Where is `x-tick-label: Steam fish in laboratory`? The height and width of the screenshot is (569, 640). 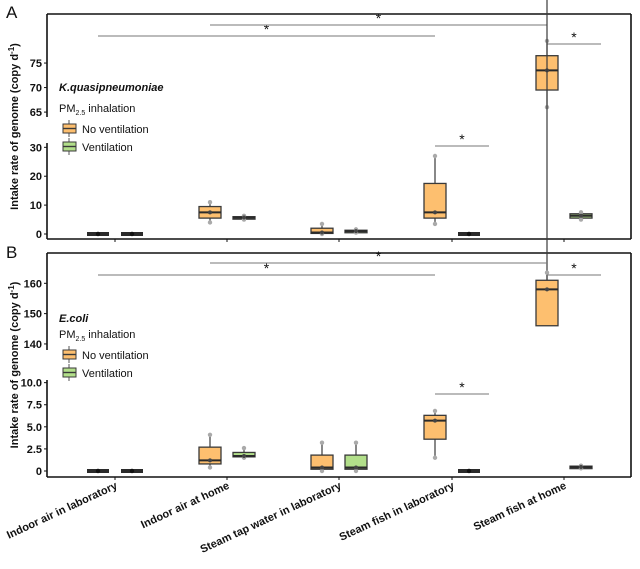
x-tick-label: Steam fish in laboratory is located at coordinates (397, 511).